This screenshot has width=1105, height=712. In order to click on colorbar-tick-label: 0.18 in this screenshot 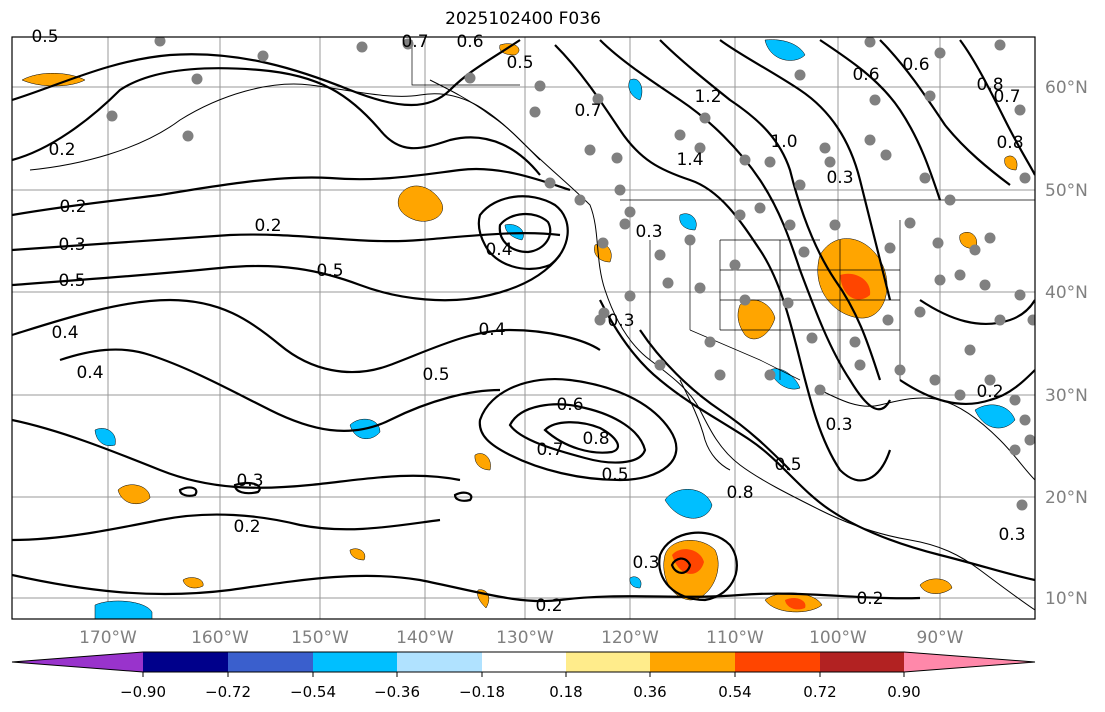, I will do `click(565, 692)`.